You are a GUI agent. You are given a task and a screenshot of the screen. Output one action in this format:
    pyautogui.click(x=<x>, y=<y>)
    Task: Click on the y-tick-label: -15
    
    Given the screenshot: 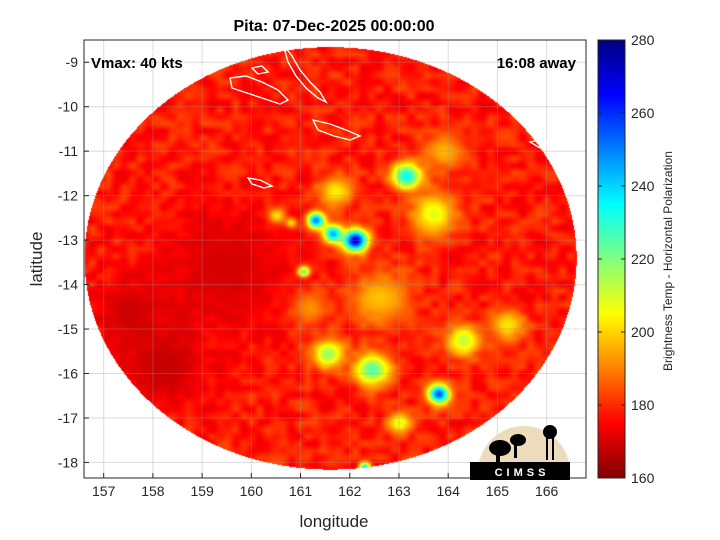 What is the action you would take?
    pyautogui.click(x=68, y=329)
    